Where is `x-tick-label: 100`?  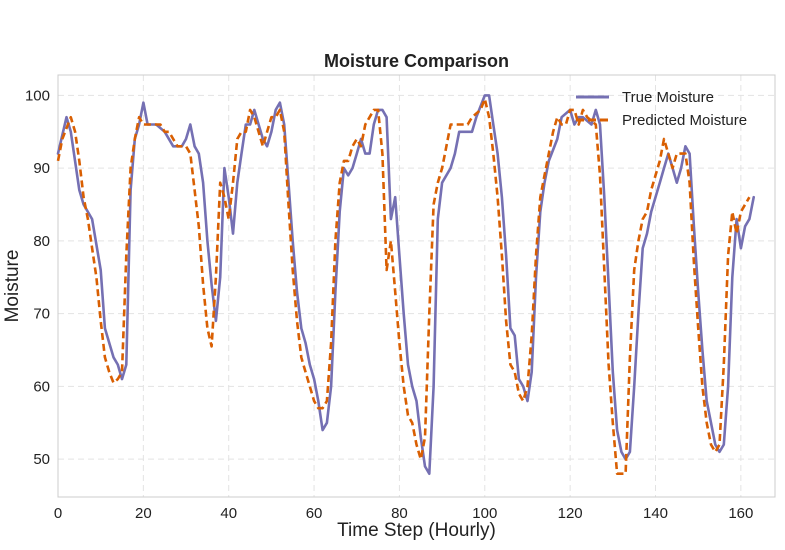 x-tick-label: 100 is located at coordinates (484, 513).